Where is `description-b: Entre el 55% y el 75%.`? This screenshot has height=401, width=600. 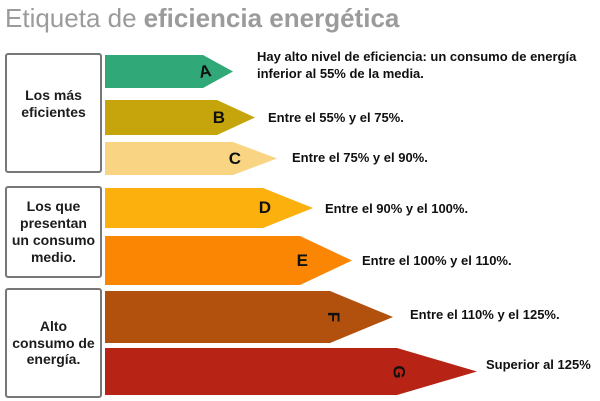 description-b: Entre el 55% y el 75%. is located at coordinates (336, 117).